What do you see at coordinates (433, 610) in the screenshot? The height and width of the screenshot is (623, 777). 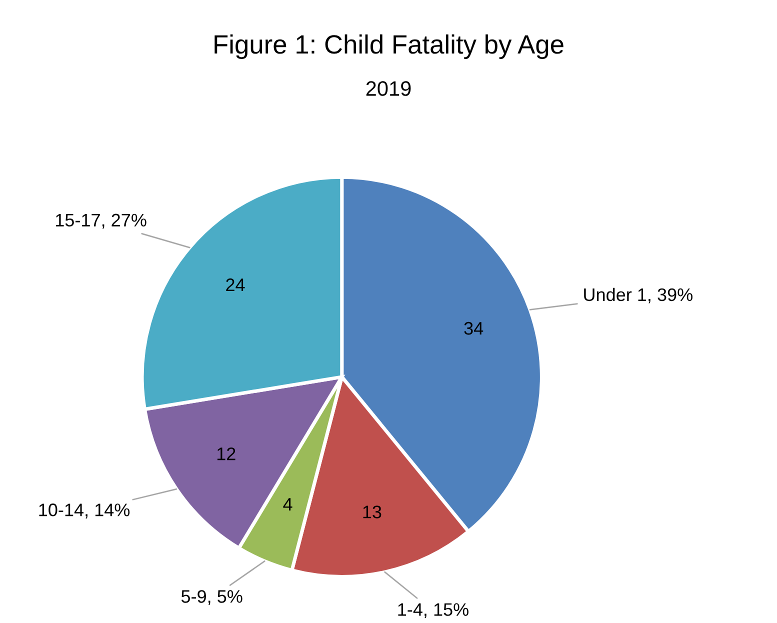 I see `slice-label: 1-4, 15%` at bounding box center [433, 610].